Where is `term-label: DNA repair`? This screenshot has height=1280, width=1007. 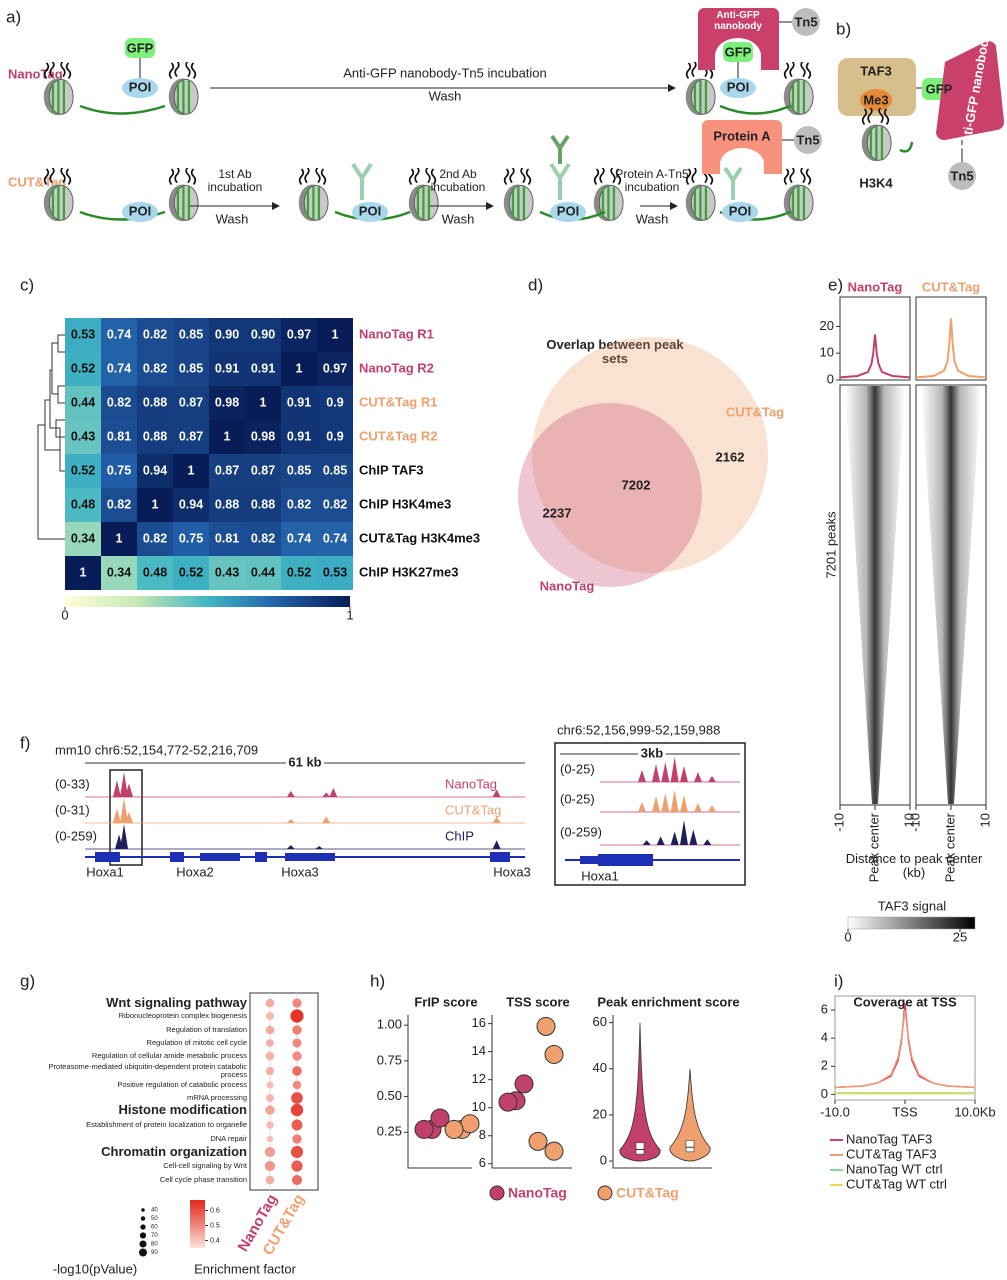 term-label: DNA repair is located at coordinates (228, 1139).